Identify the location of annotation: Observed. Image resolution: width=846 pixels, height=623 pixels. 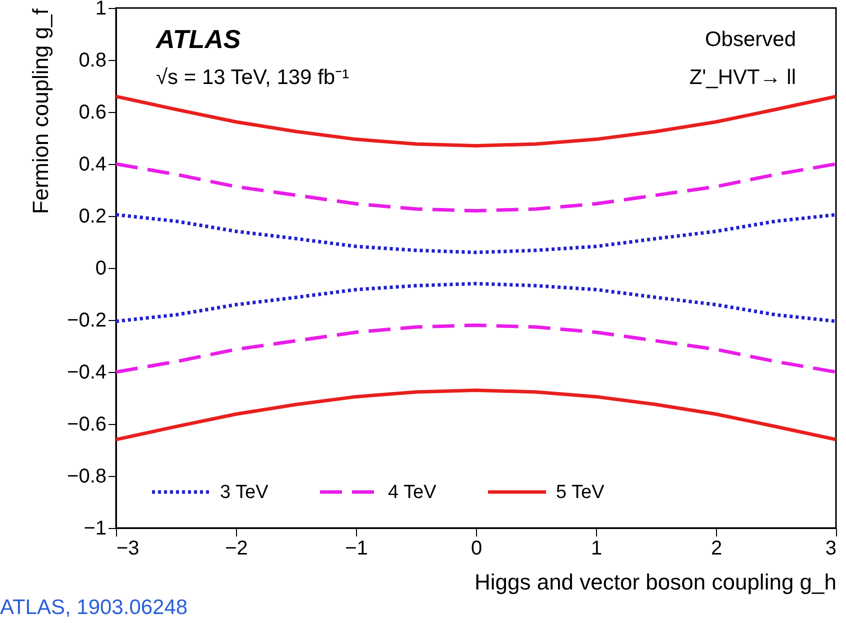
(750, 39).